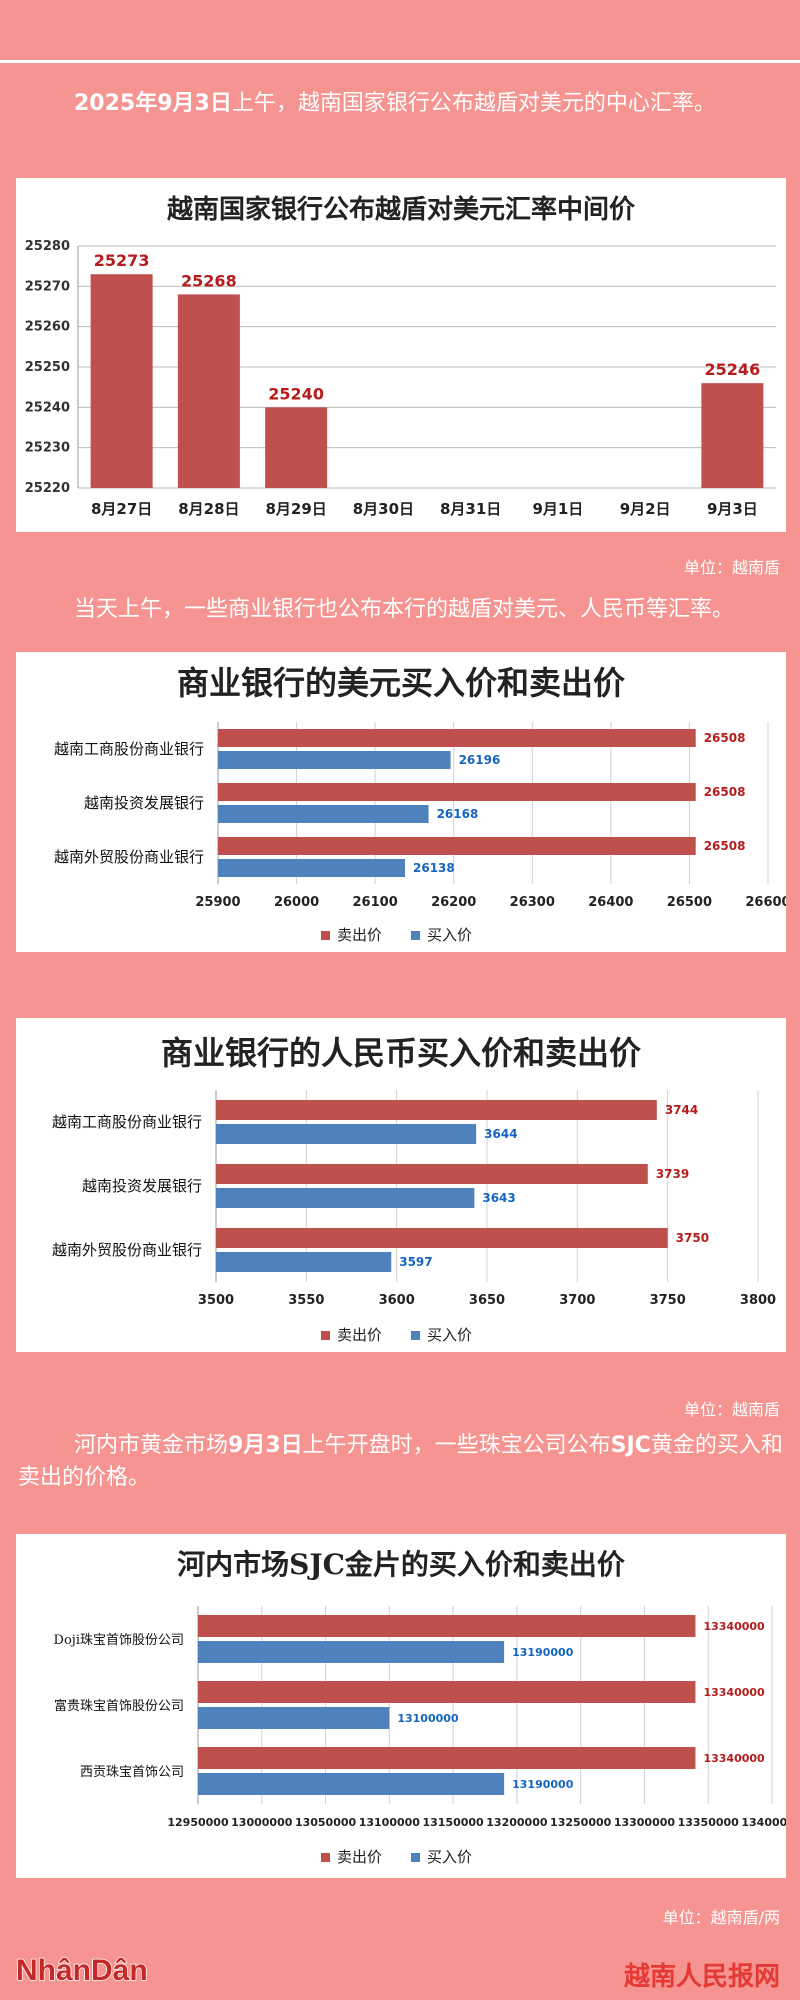 This screenshot has height=2000, width=800. Describe the element at coordinates (122, 260) in the screenshot. I see `data-label: 25273` at that location.